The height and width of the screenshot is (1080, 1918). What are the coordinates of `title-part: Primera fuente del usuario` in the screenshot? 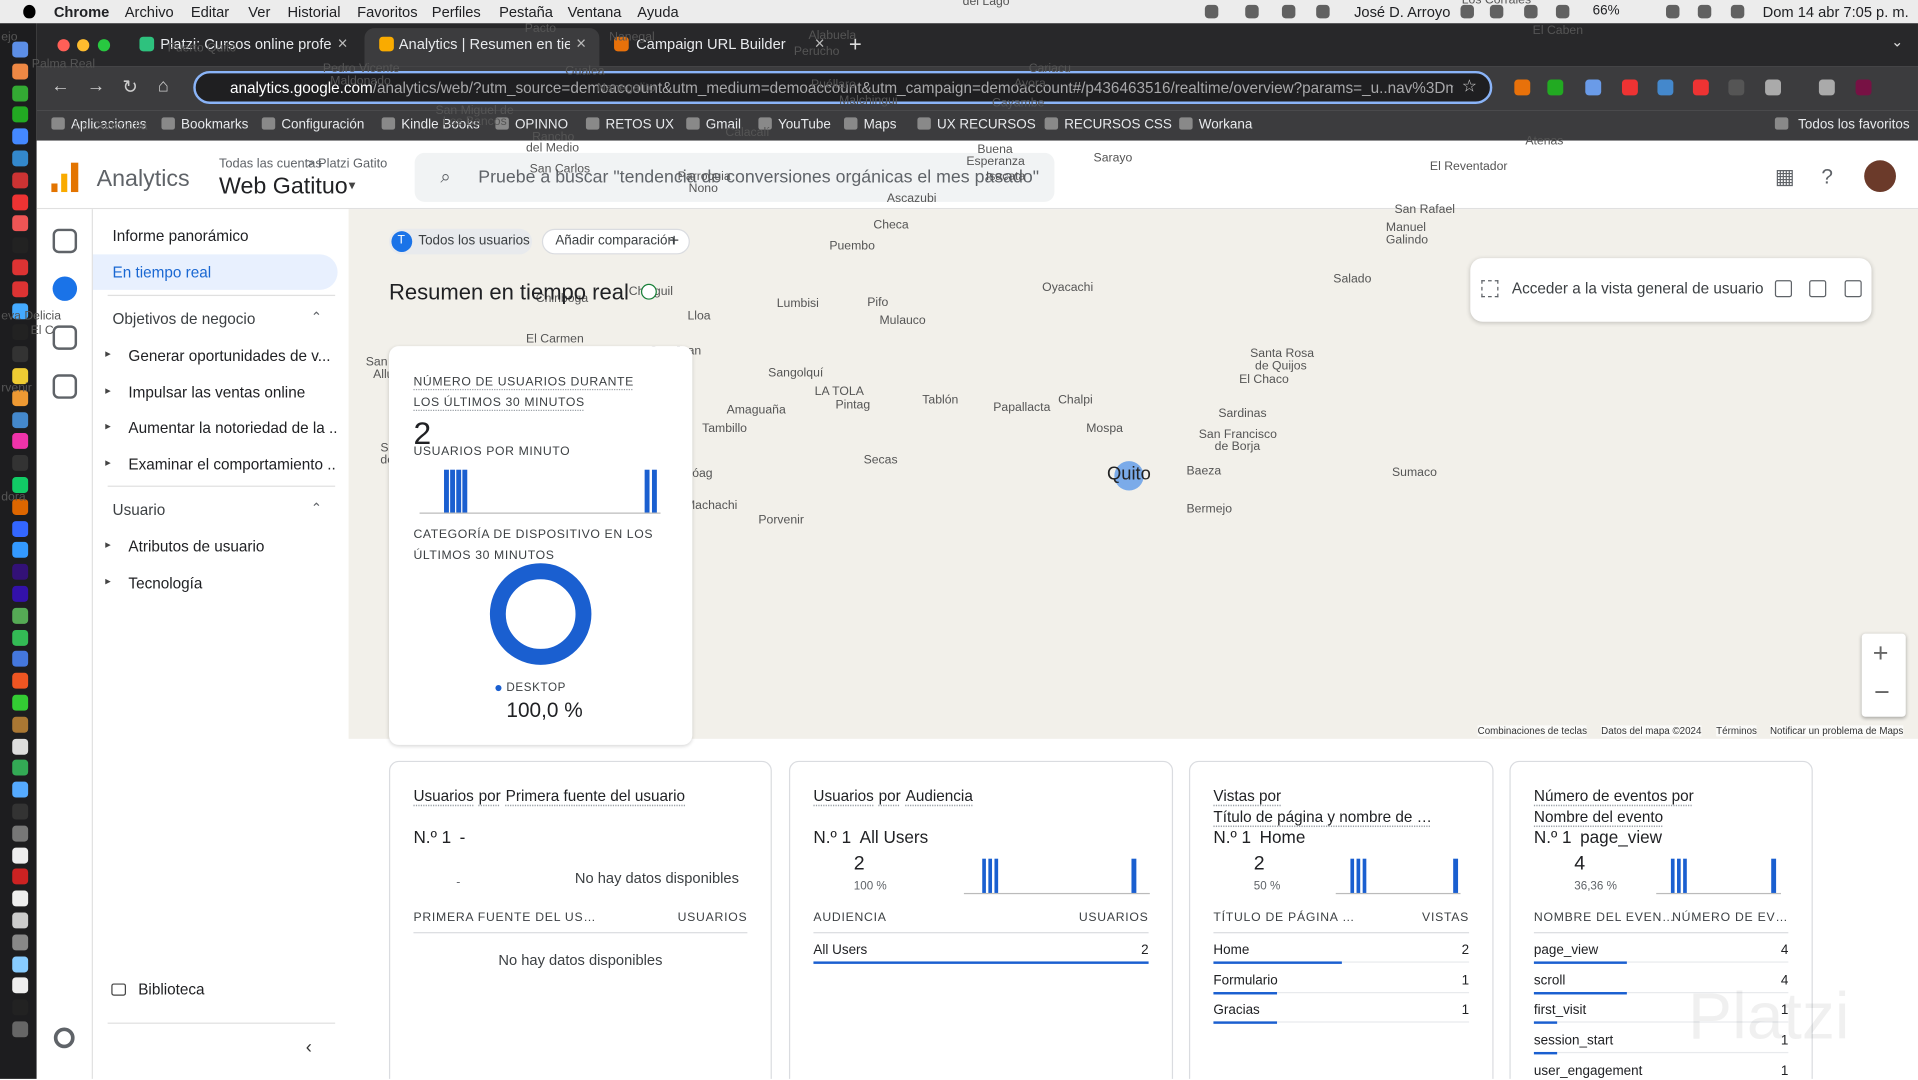 It's located at (595, 796).